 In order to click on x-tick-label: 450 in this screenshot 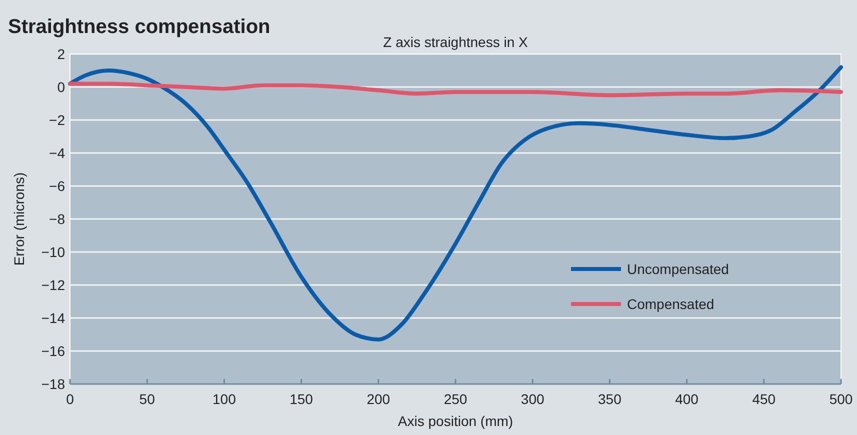, I will do `click(764, 399)`.